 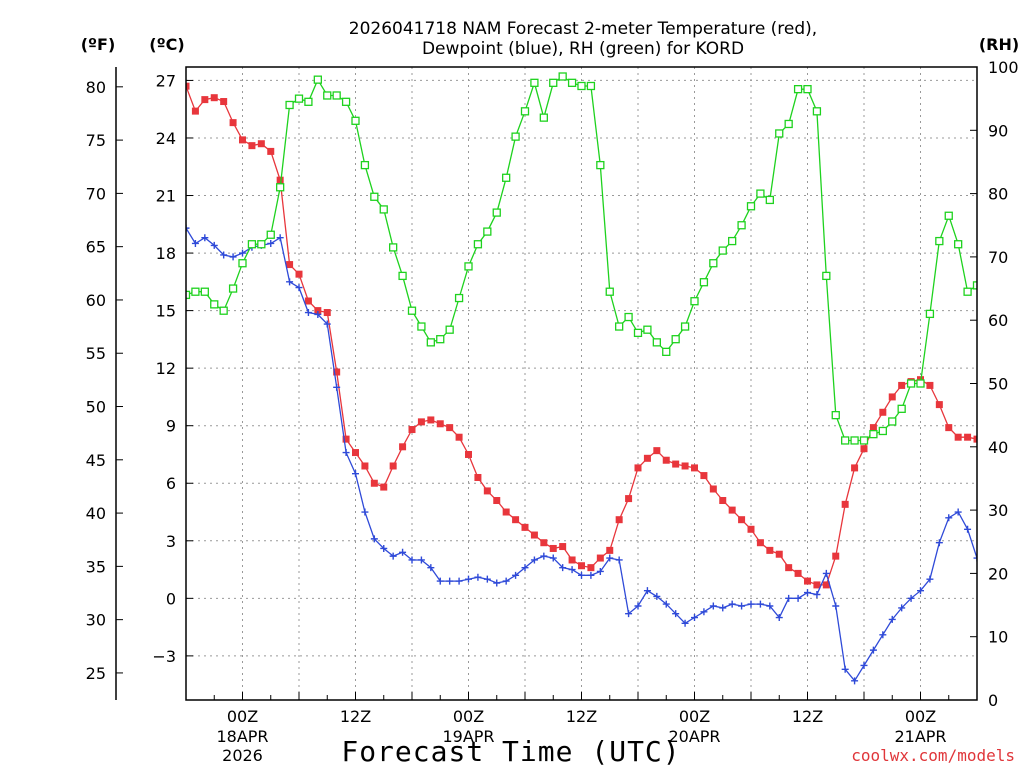 I want to click on x-date-label: 19APR, so click(x=468, y=736).